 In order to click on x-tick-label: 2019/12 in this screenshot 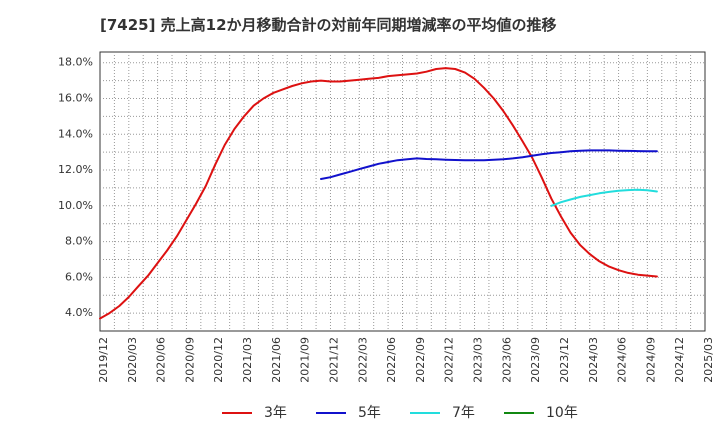, I will do `click(103, 360)`.